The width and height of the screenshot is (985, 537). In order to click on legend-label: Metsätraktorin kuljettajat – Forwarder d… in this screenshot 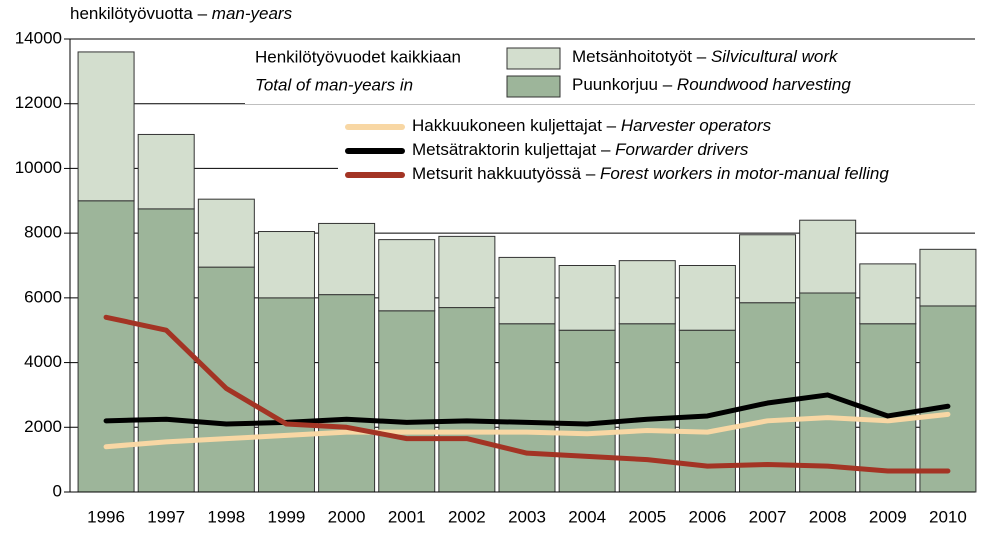, I will do `click(580, 149)`.